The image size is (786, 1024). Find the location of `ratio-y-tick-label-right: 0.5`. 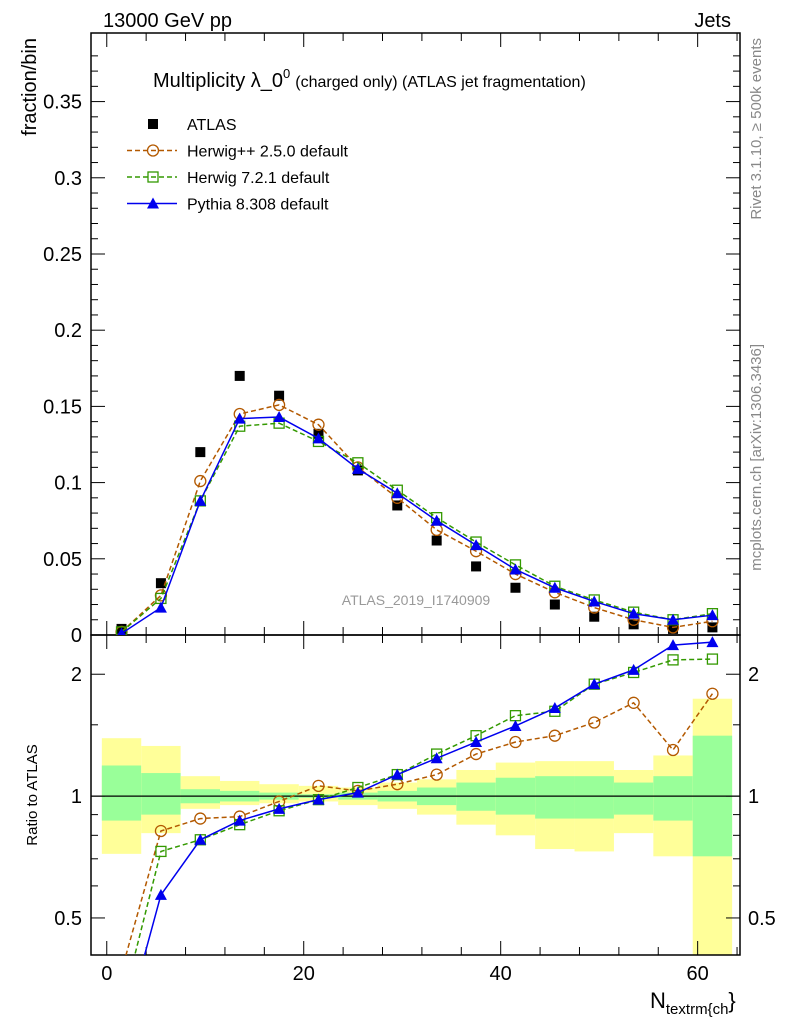

ratio-y-tick-label-right: 0.5 is located at coordinates (762, 919).